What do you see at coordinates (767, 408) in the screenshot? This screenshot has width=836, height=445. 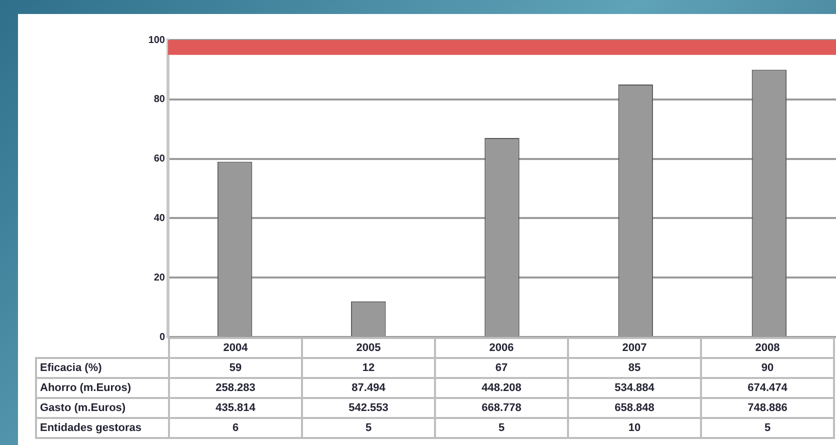 I see `text: 748.886` at bounding box center [767, 408].